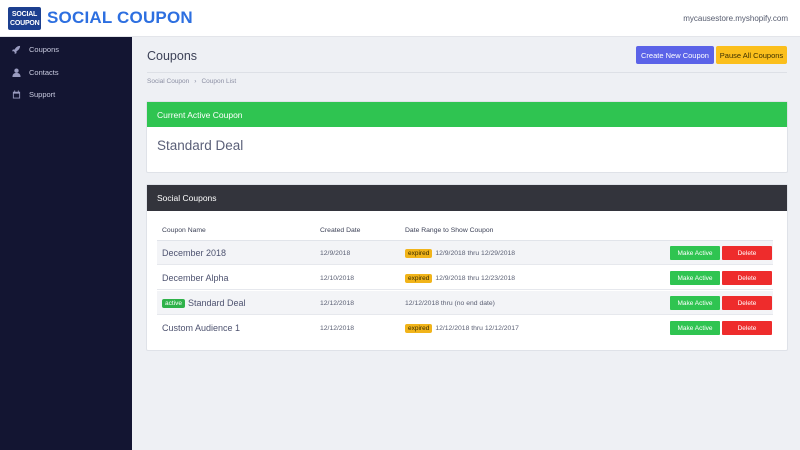 The image size is (800, 450). Describe the element at coordinates (337, 278) in the screenshot. I see `created-date: 12/10/2018` at that location.